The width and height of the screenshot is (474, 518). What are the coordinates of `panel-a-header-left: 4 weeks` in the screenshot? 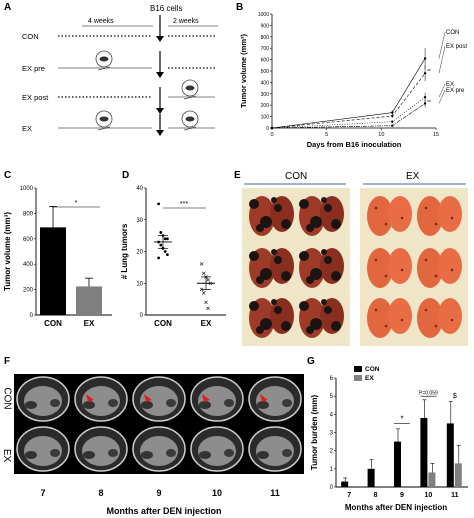 It's located at (101, 21).